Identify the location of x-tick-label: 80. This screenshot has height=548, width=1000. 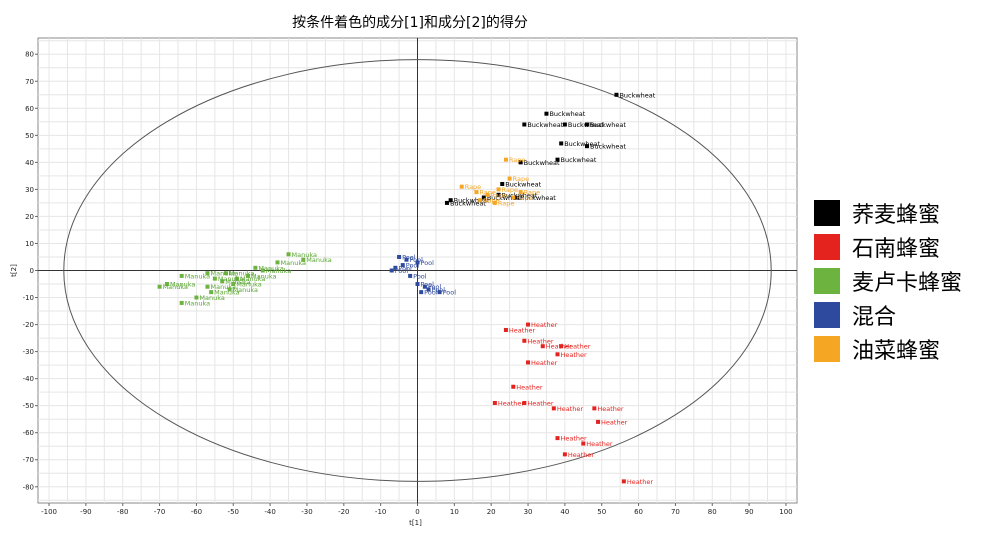
(712, 512).